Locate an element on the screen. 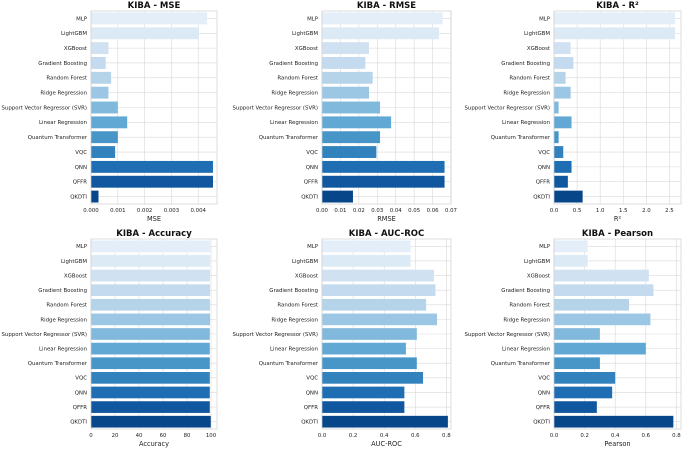 The width and height of the screenshot is (685, 451). x-axis-label: RMSE is located at coordinates (386, 219).